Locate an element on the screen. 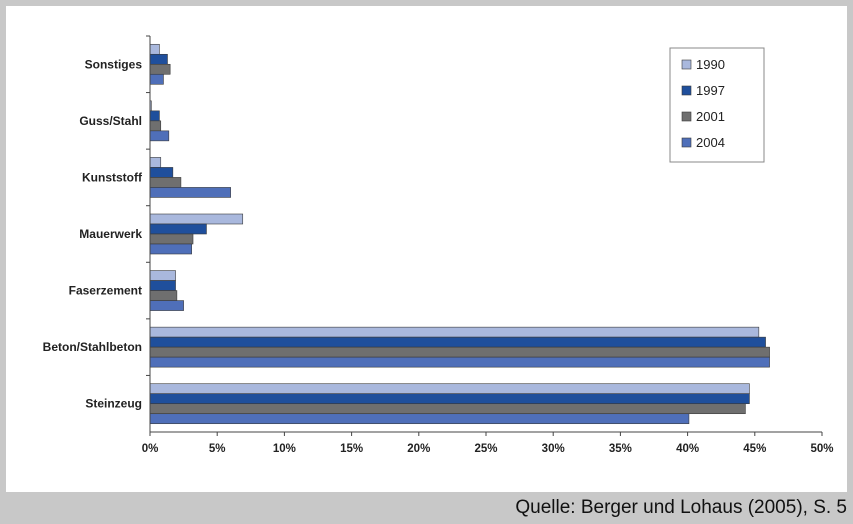  category-label-beton-stahlbeton: Beton/Stahlbeton is located at coordinates (92, 347).